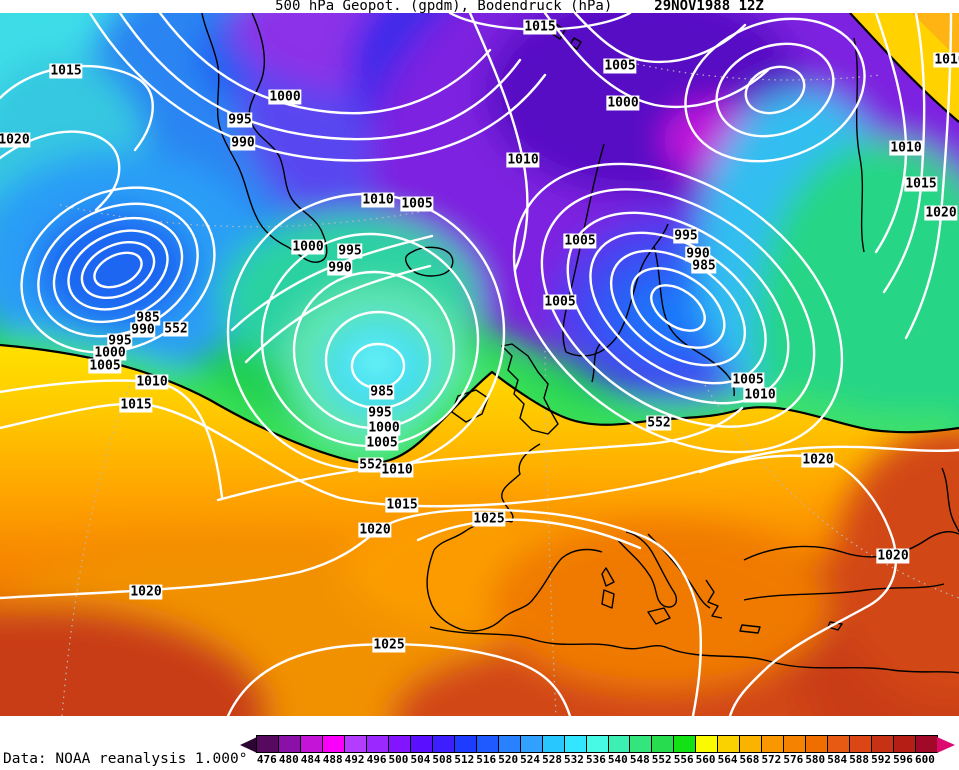 This screenshot has width=959, height=770. What do you see at coordinates (904, 67) in the screenshot?
I see `warm-wedge-northeast` at bounding box center [904, 67].